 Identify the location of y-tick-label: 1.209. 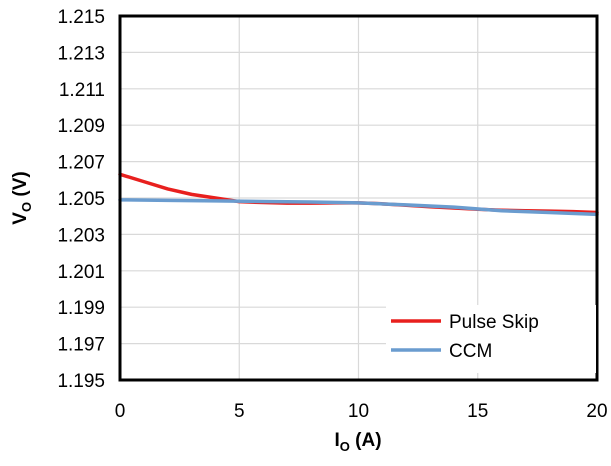
(81, 126).